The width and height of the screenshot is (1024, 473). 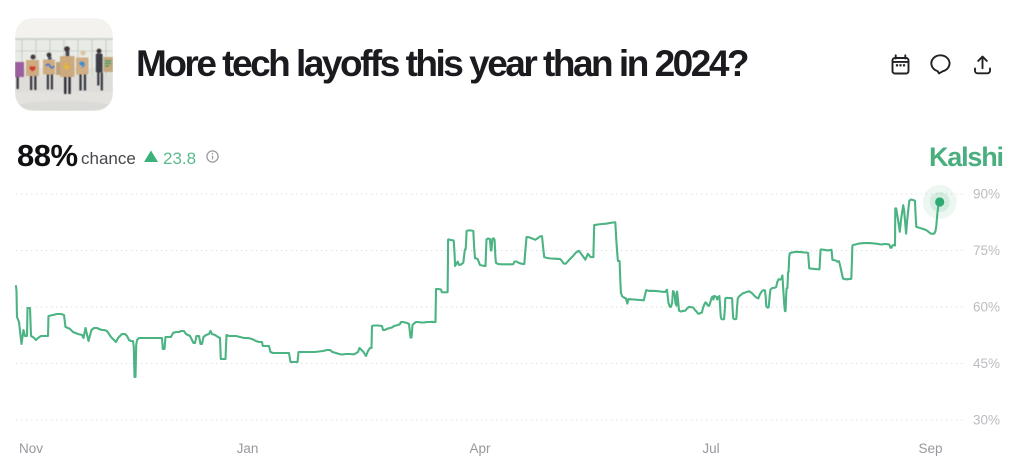 What do you see at coordinates (986, 307) in the screenshot?
I see `svg-text: 60%` at bounding box center [986, 307].